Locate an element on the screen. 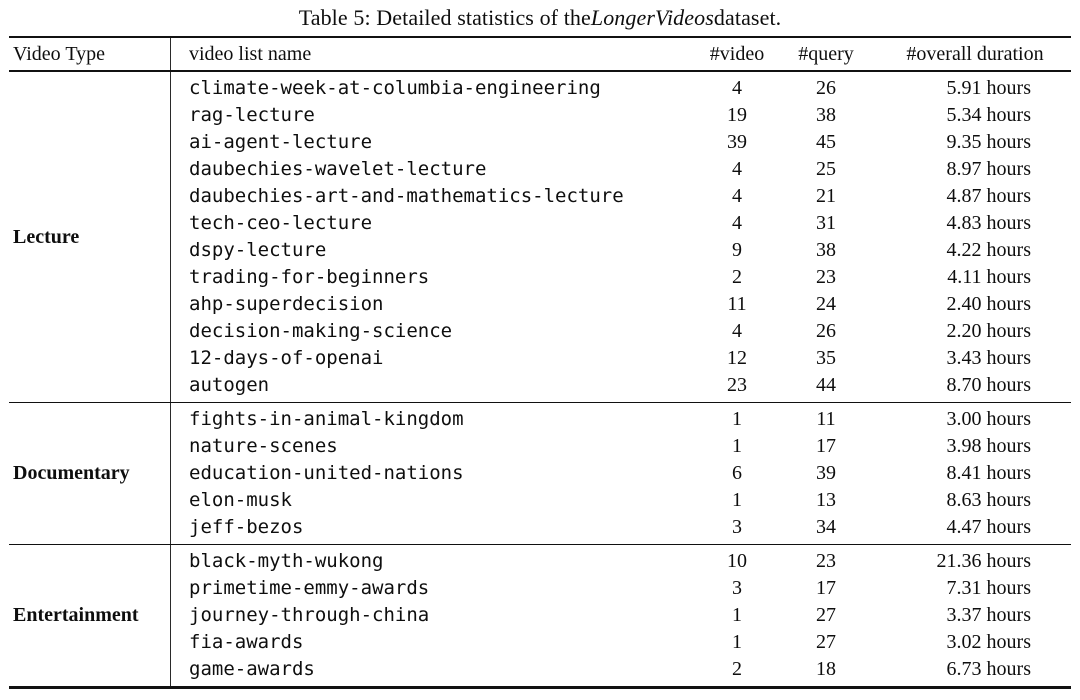 This screenshot has height=700, width=1080. table-row: game-awards 2 18 6.73 hours is located at coordinates (621, 669).